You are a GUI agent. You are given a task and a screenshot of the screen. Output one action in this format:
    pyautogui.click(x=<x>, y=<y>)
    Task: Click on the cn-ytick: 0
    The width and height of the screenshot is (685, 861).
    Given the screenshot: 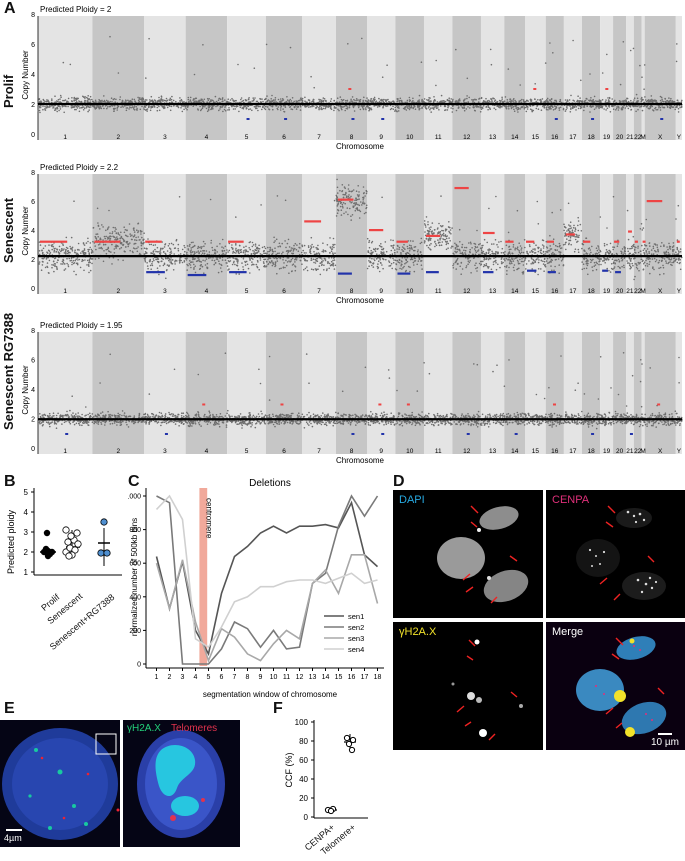 What is the action you would take?
    pyautogui.click(x=33, y=289)
    